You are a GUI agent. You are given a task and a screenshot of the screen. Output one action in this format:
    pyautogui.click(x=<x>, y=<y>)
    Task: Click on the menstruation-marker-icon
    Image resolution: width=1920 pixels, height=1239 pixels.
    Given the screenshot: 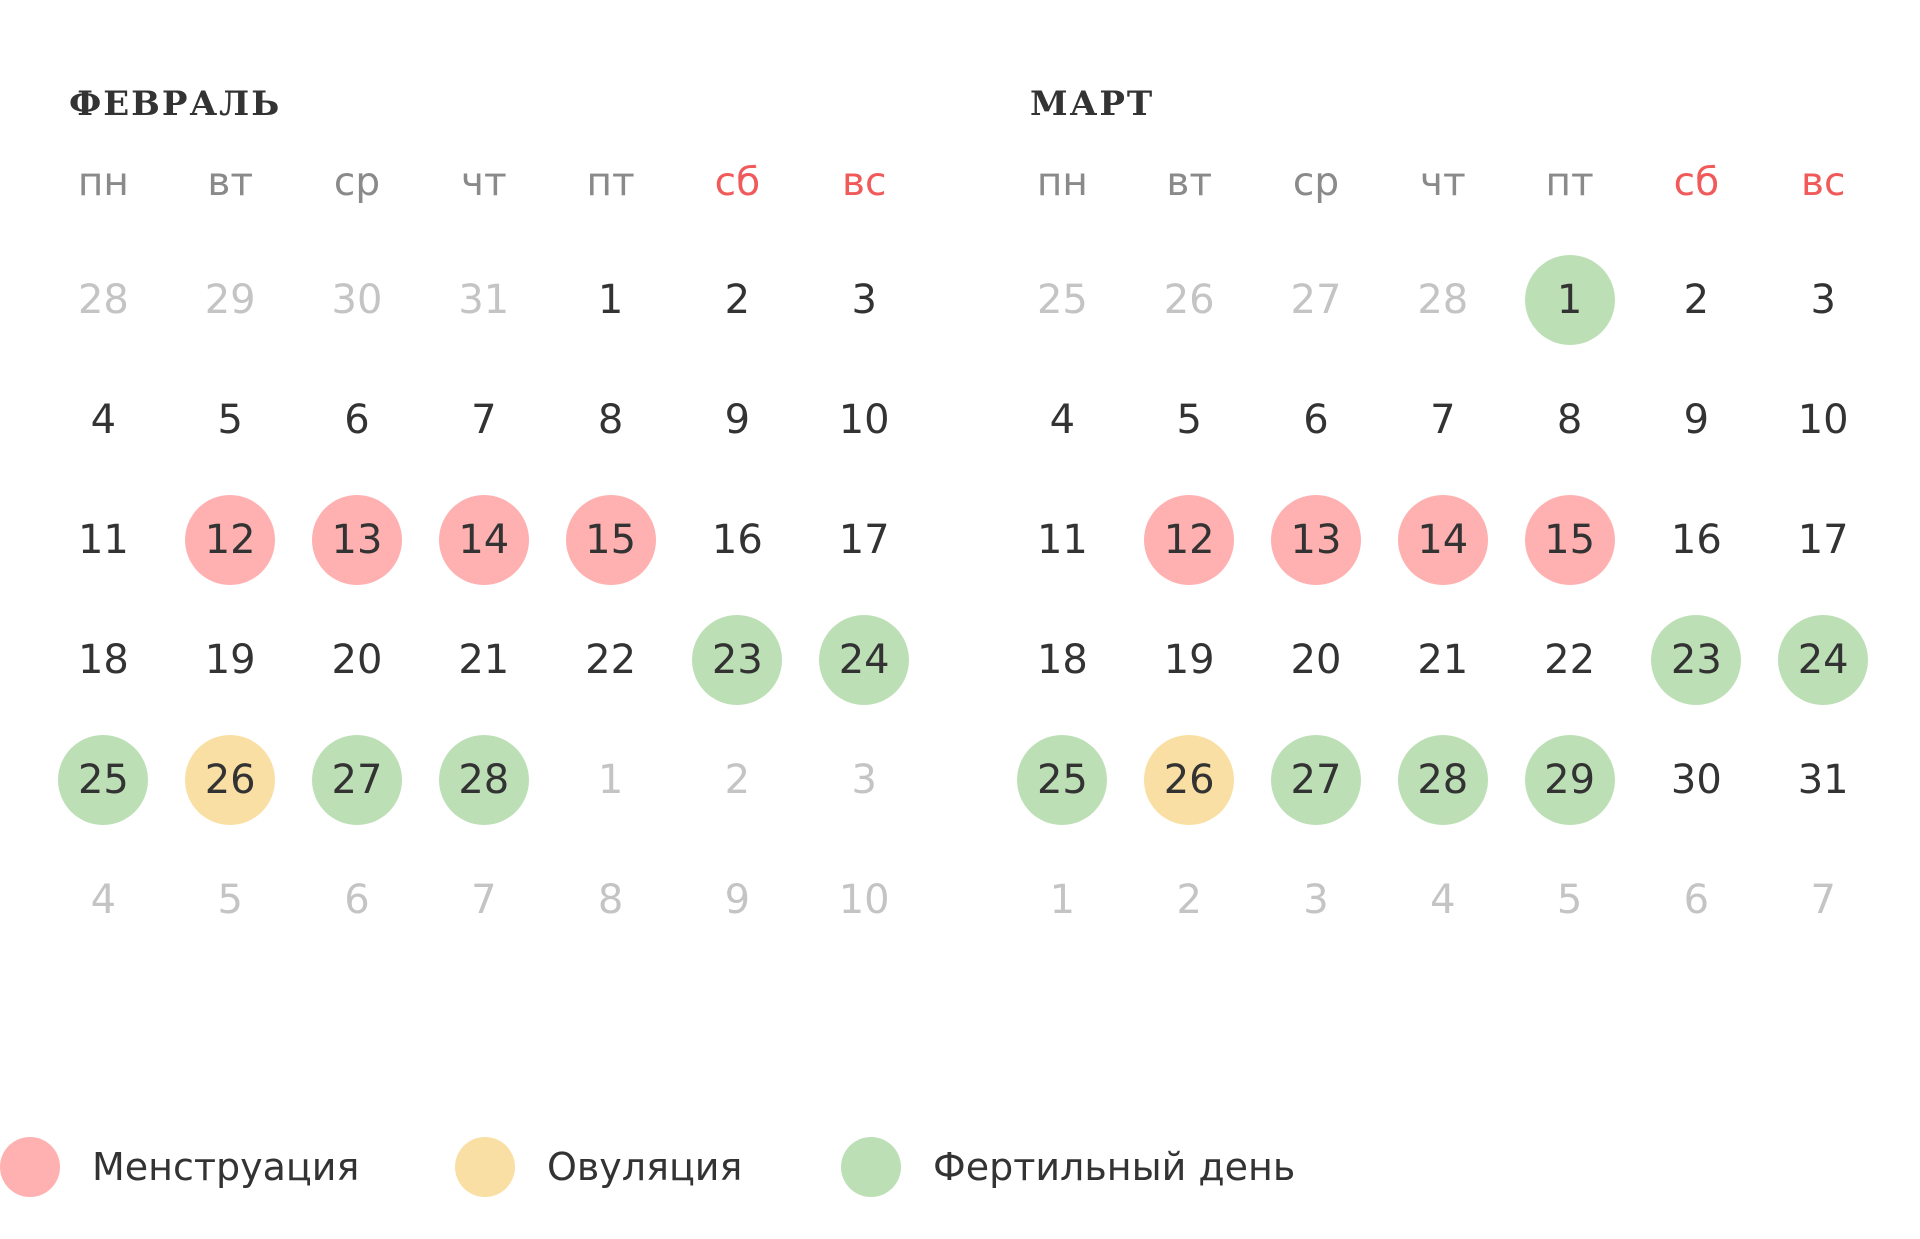 What is the action you would take?
    pyautogui.click(x=1315, y=540)
    